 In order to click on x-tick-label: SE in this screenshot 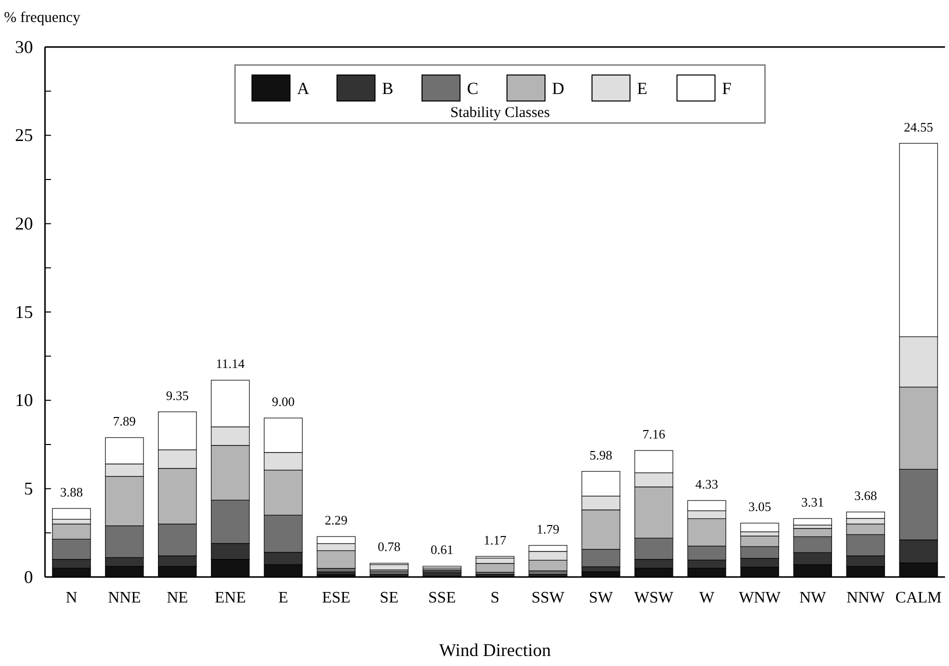, I will do `click(389, 597)`.